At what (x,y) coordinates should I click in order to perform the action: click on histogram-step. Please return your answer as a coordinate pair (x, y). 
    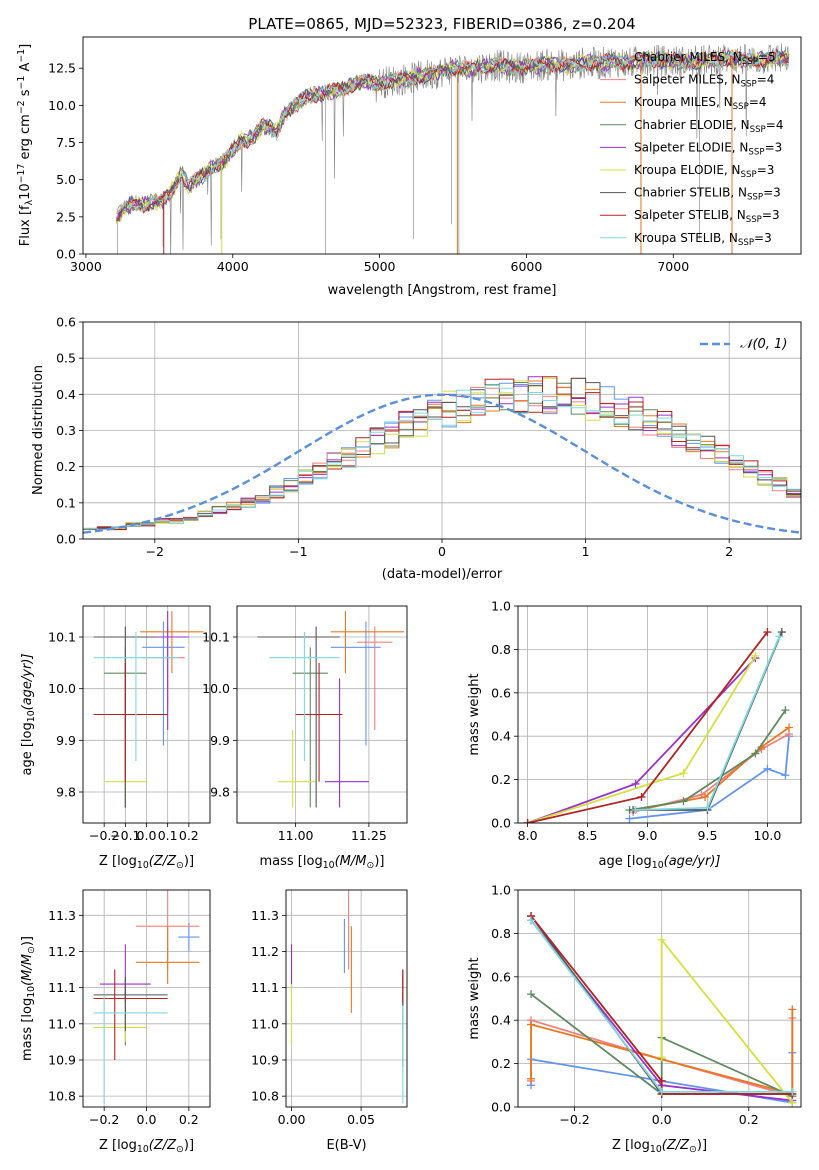
    Looking at the image, I should click on (442, 454).